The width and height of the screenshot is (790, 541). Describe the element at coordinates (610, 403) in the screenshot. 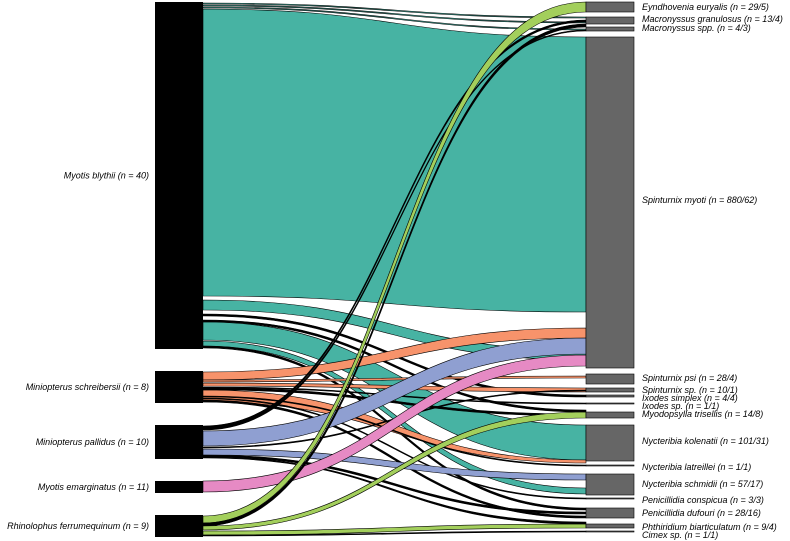

I see `parasite-bar-isp` at that location.